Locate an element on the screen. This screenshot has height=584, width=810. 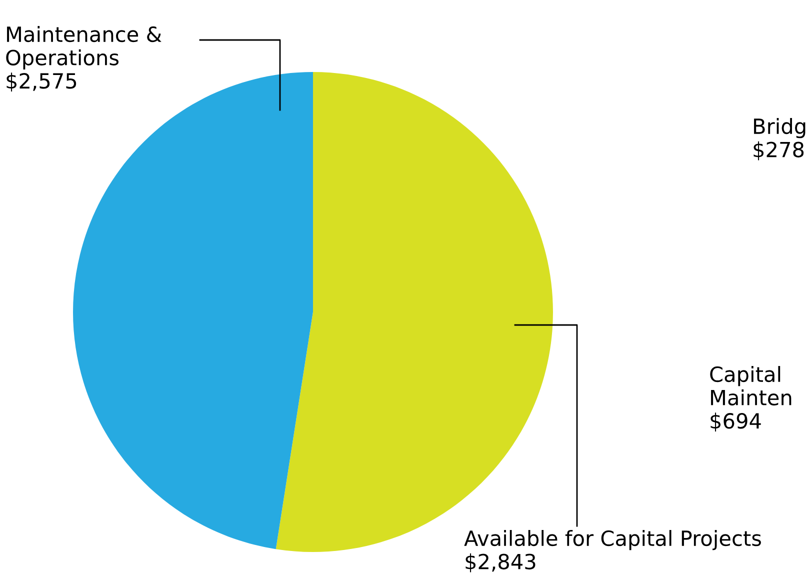
slice-label: Available for Capital Projects is located at coordinates (612, 540).